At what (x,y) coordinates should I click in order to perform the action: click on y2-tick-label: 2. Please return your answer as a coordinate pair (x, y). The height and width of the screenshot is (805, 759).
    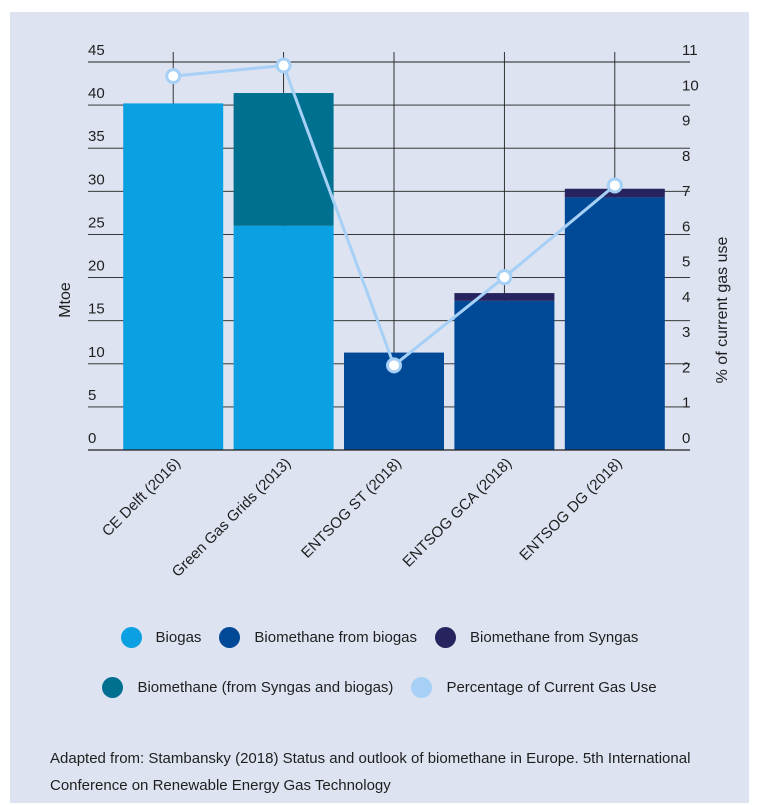
    Looking at the image, I should click on (686, 367).